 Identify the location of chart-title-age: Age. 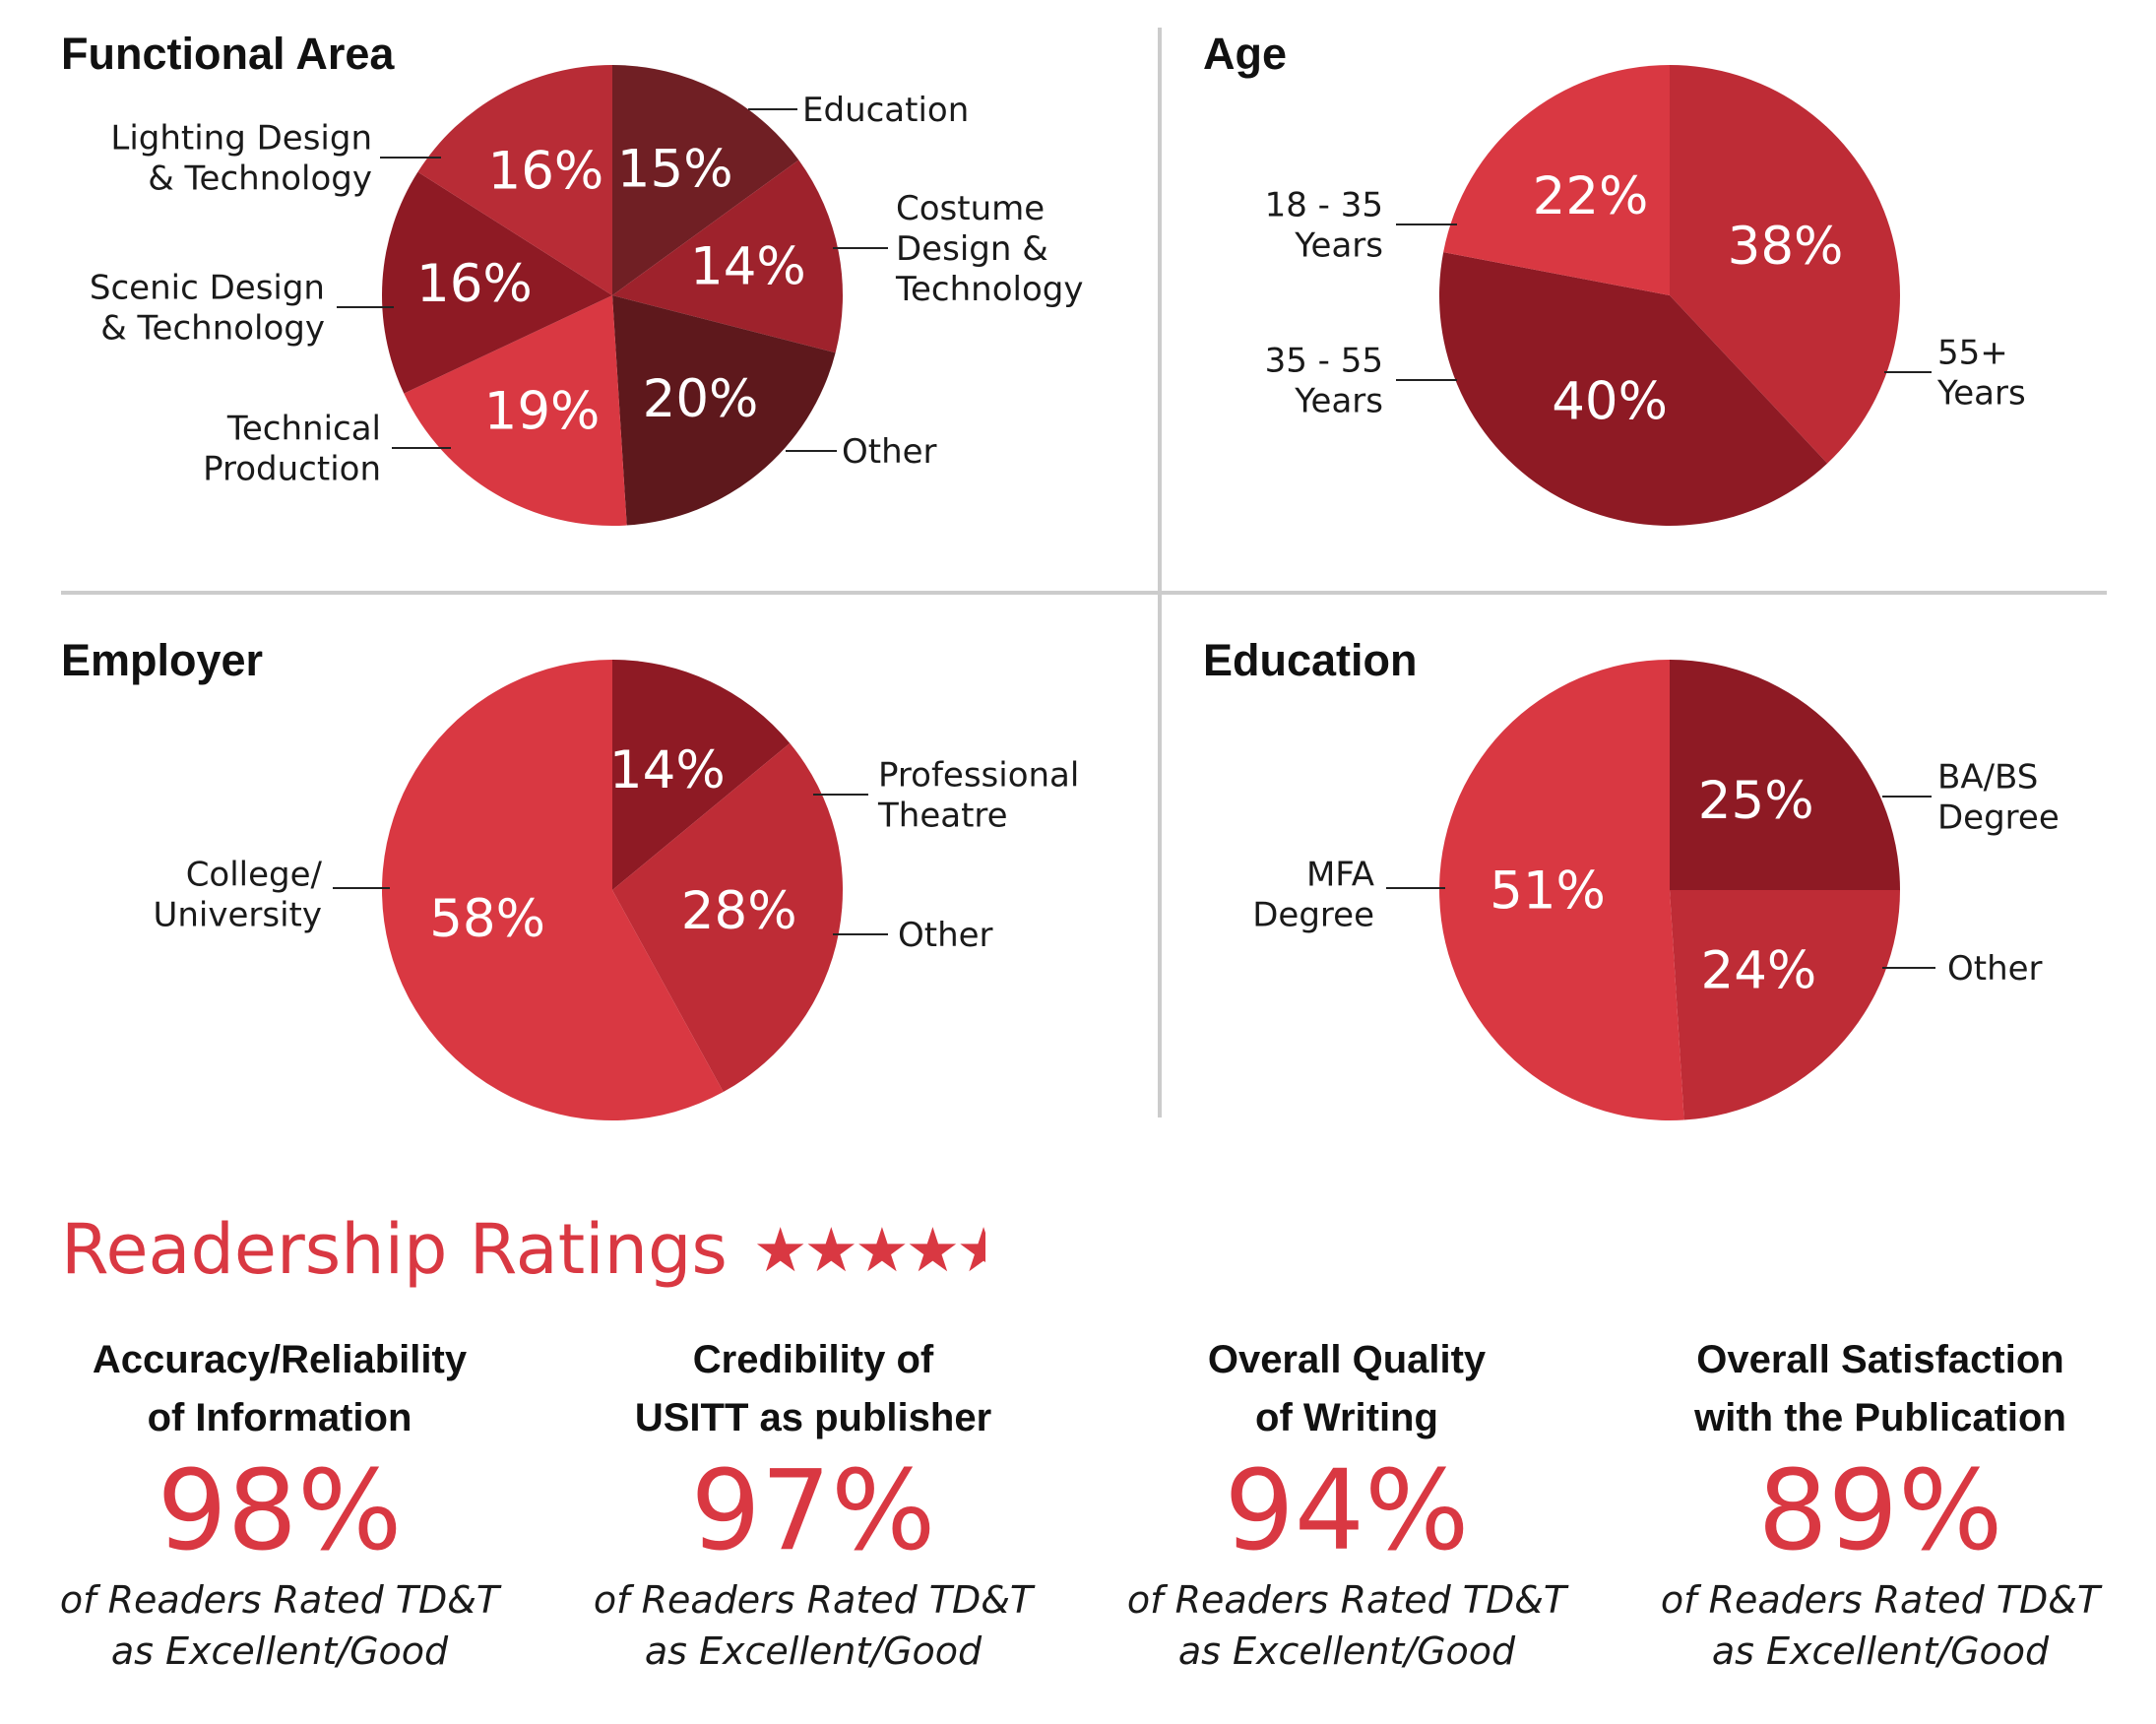
(1245, 54).